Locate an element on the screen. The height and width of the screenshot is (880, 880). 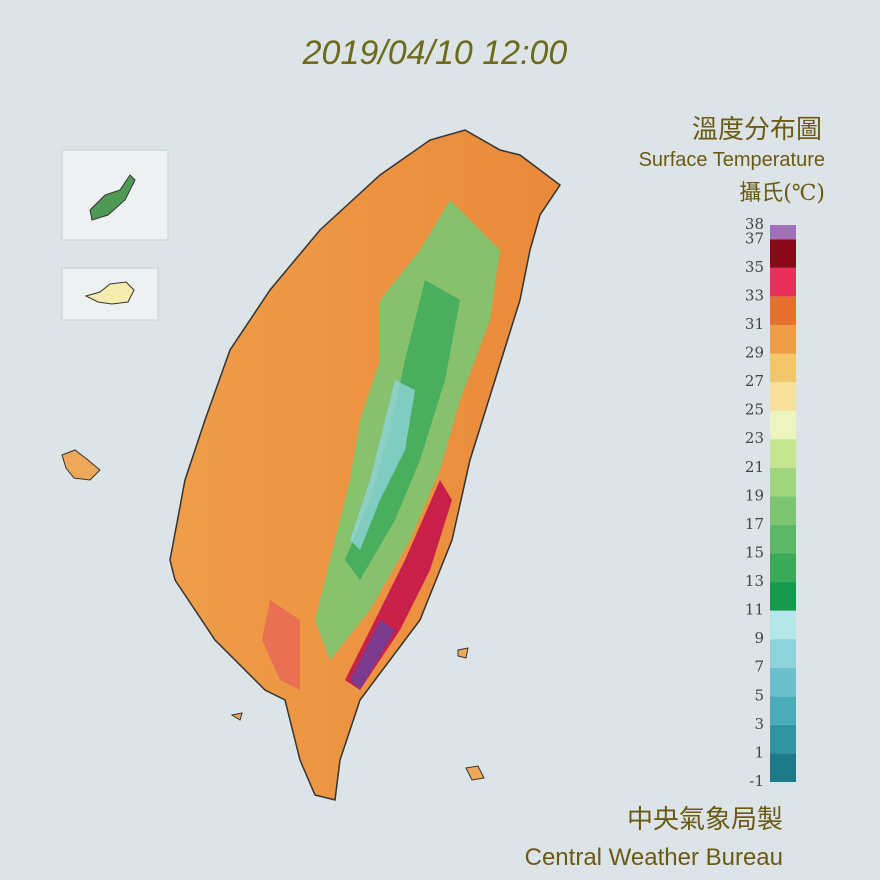
colorbar-tick-label: 27 is located at coordinates (754, 381).